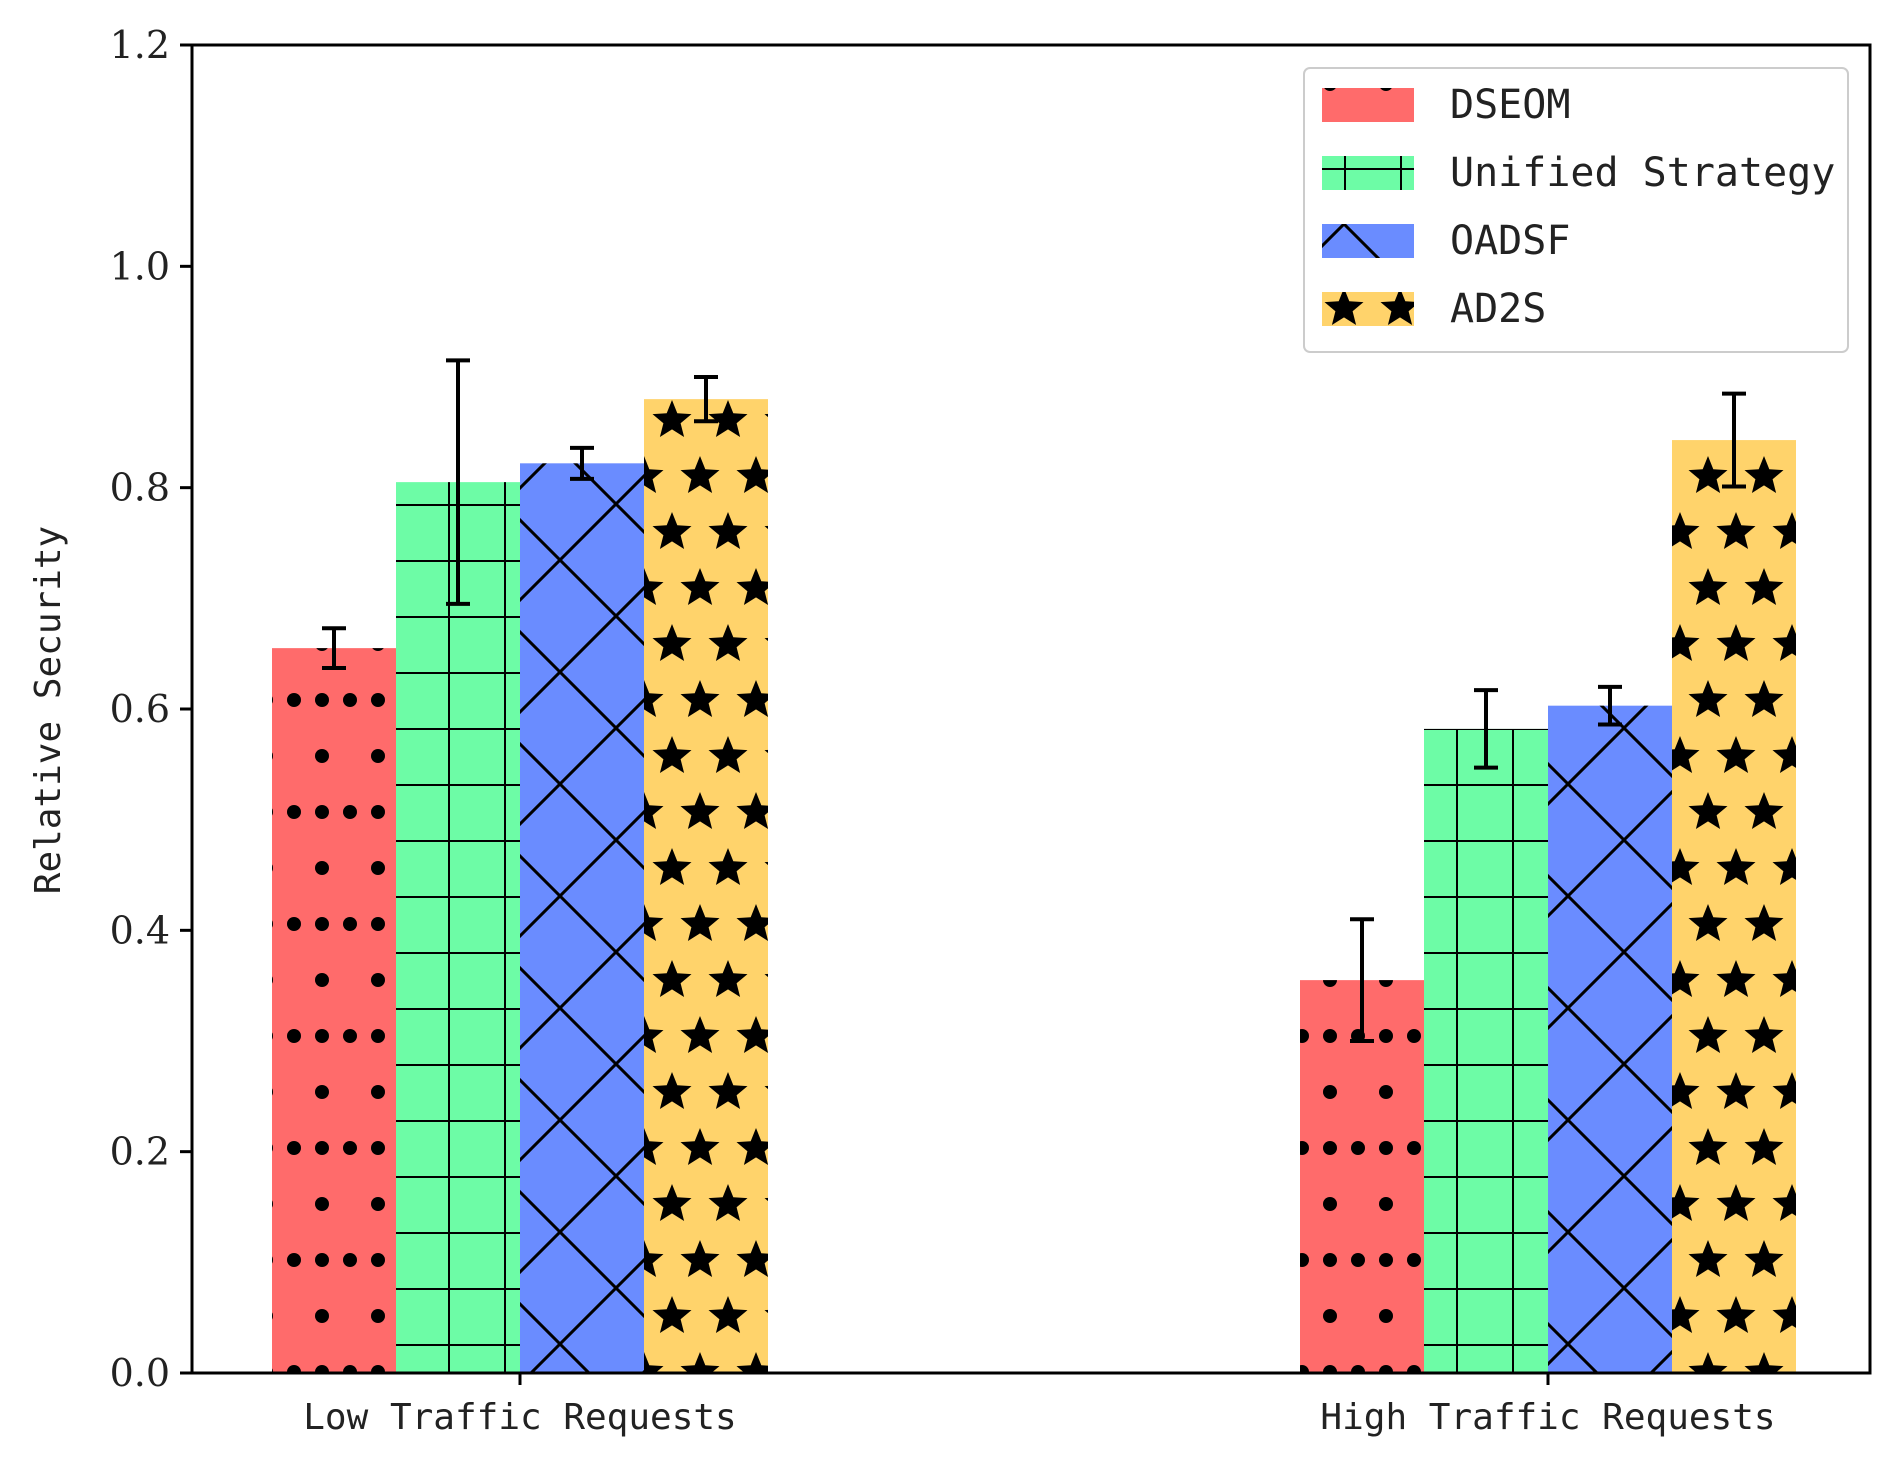  I want to click on legend-label-unified-strategy: Unified Strategy, so click(1642, 173).